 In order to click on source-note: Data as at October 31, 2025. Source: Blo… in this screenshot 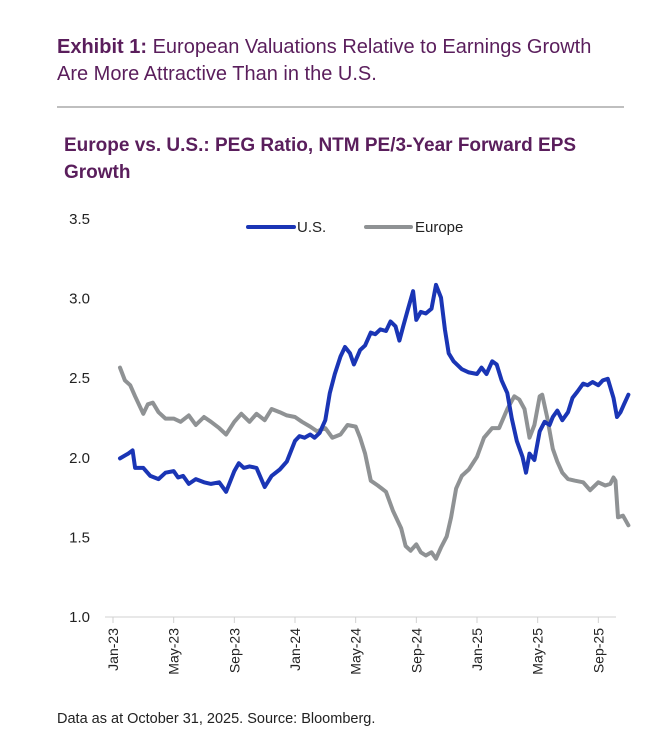, I will do `click(216, 719)`.